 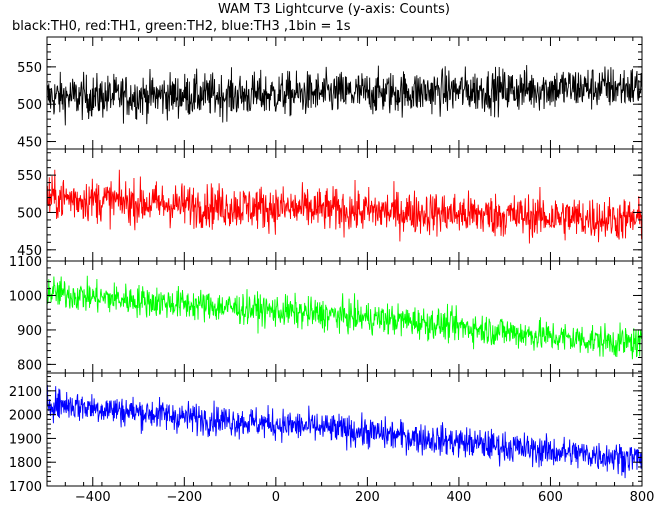 What do you see at coordinates (25, 463) in the screenshot?
I see `y-tick-label: 1800` at bounding box center [25, 463].